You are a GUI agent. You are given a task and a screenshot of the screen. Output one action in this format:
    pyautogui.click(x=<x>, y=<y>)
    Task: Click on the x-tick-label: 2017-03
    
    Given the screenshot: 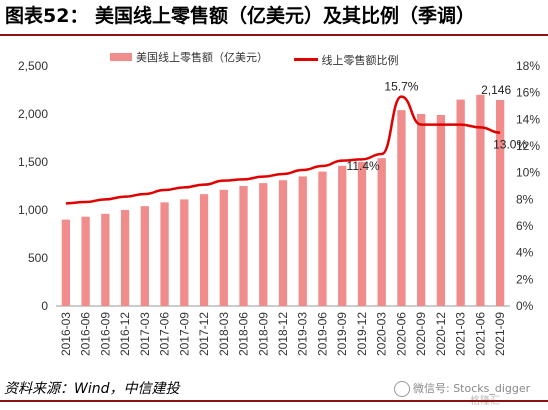 What is the action you would take?
    pyautogui.click(x=145, y=334)
    